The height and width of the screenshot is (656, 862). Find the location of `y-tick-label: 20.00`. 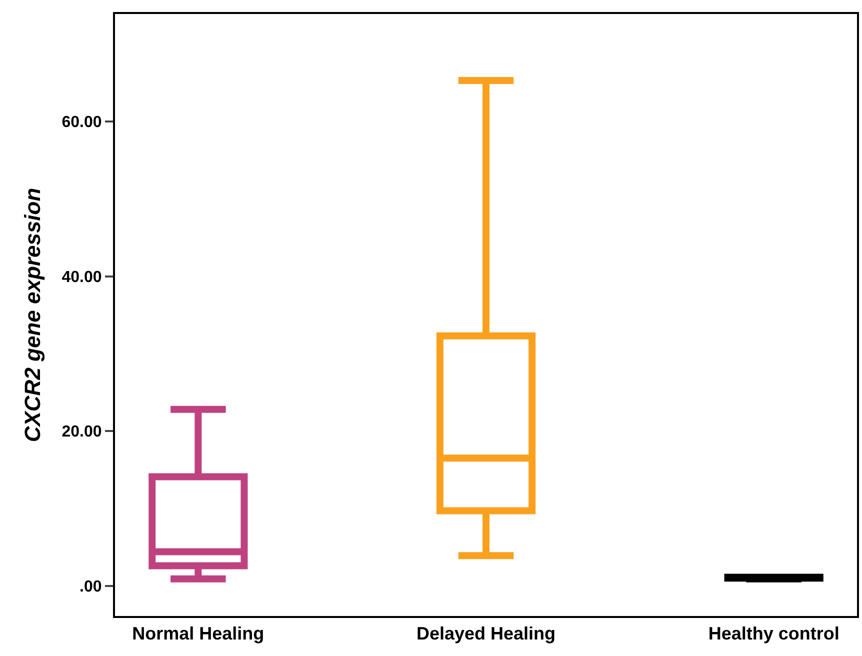

y-tick-label: 20.00 is located at coordinates (82, 432).